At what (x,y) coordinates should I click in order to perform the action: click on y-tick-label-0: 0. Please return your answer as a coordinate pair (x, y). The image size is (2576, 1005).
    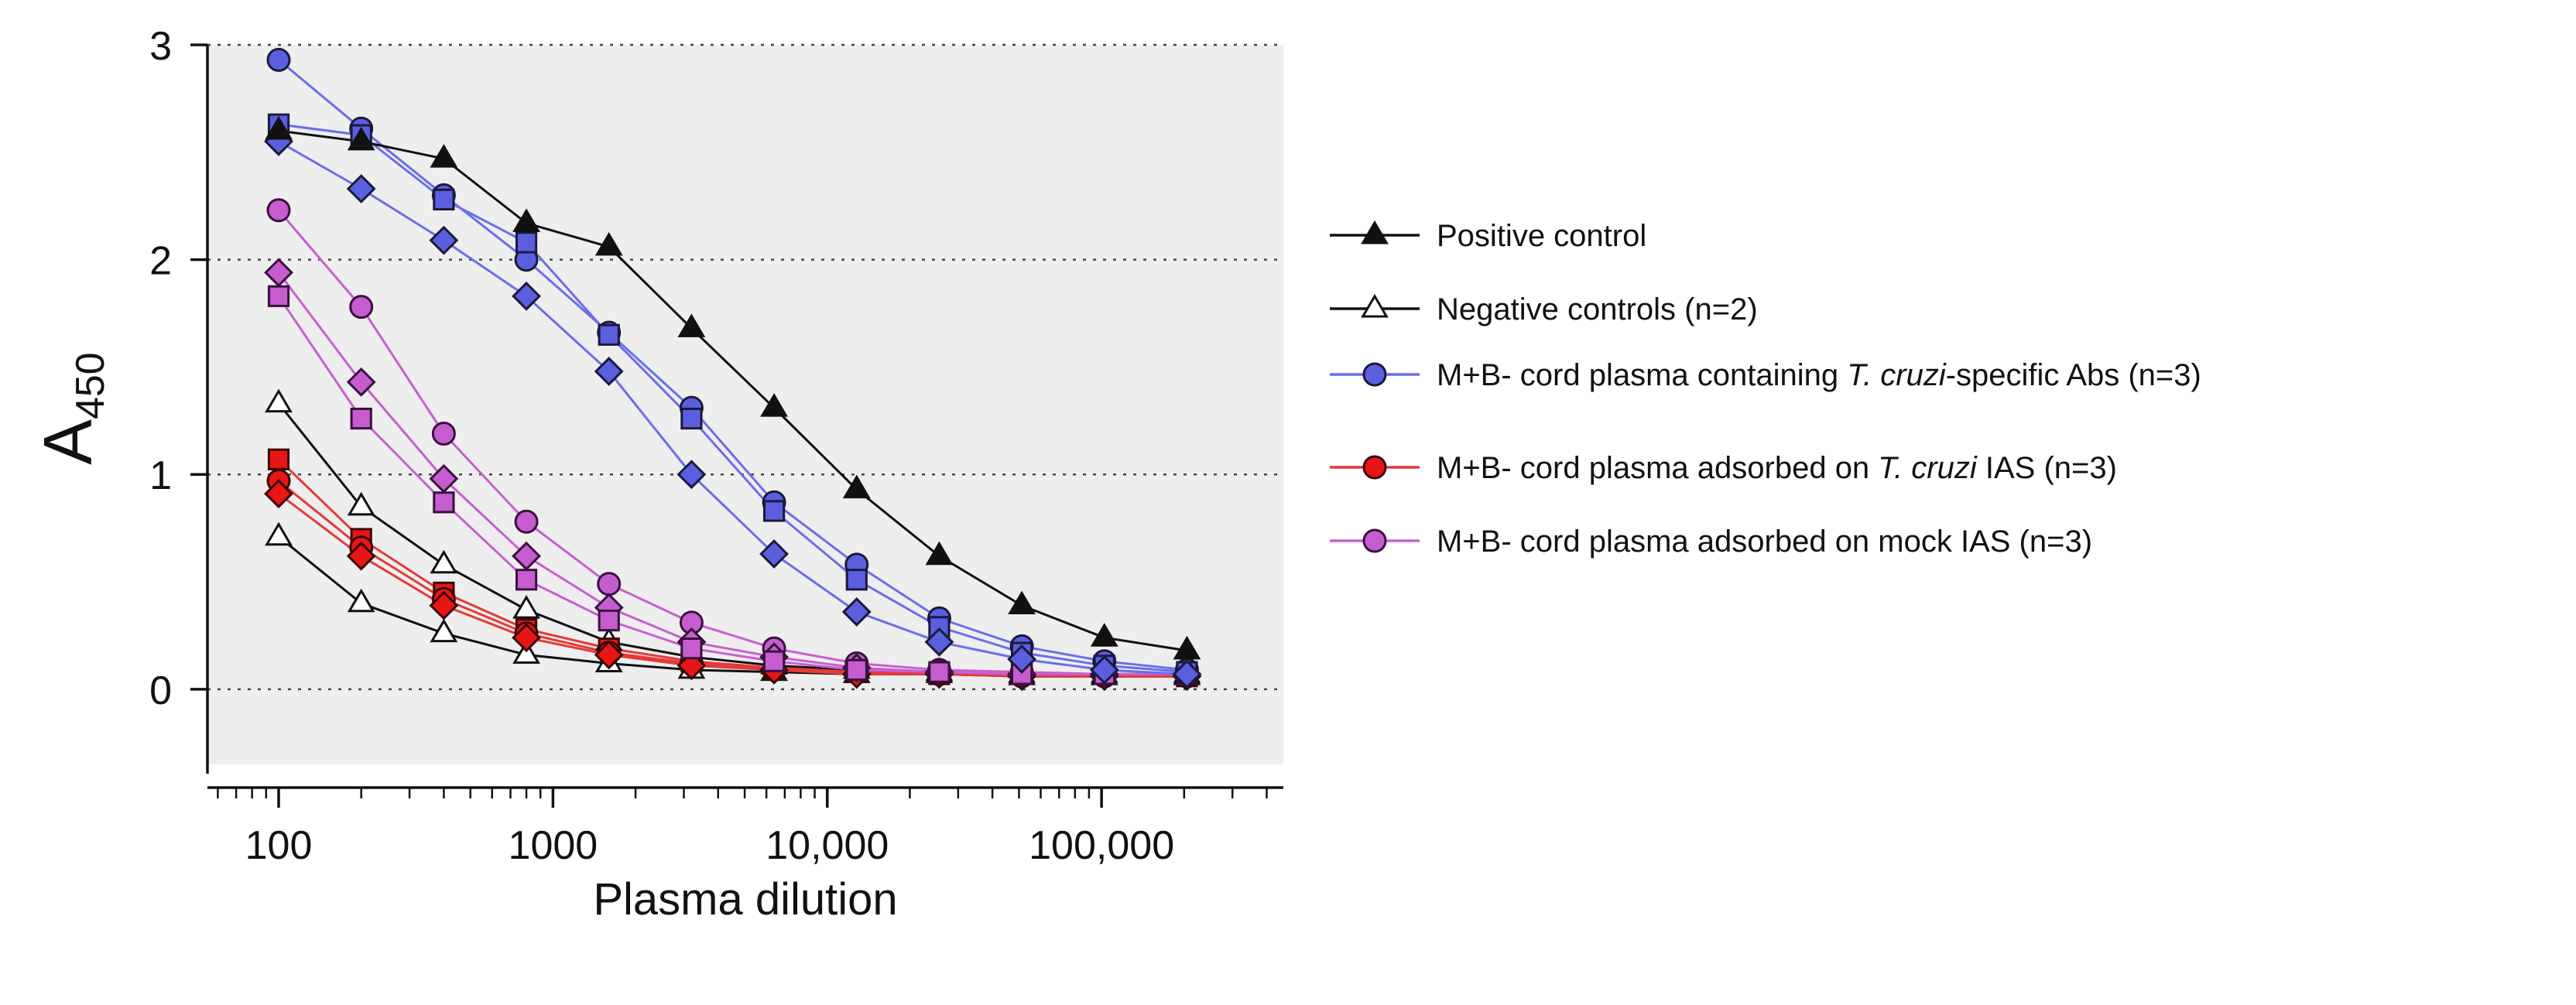
    Looking at the image, I should click on (160, 690).